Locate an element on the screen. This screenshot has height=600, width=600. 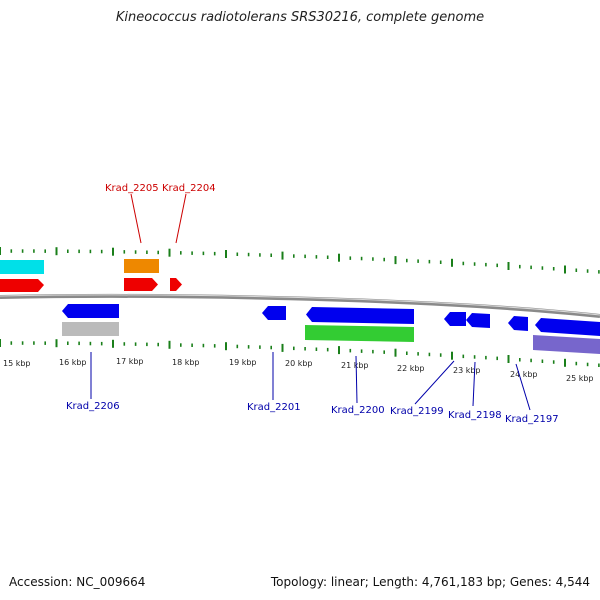
gene-green-feature is located at coordinates (359, 333).